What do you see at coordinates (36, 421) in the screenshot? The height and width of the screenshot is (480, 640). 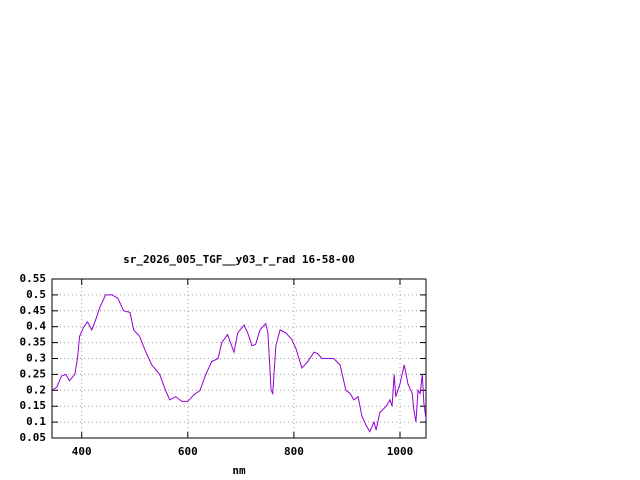 I see `y-tick-label: 0.1` at bounding box center [36, 421].